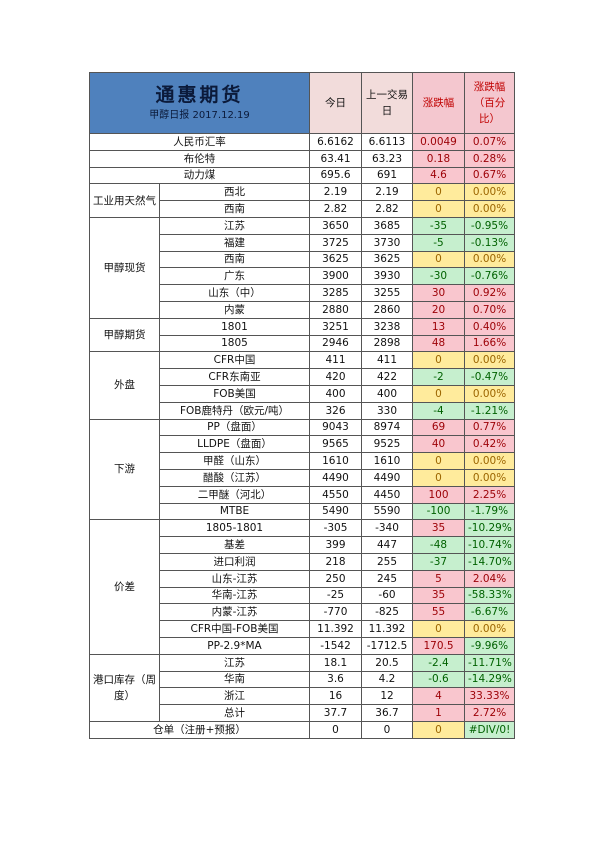 The width and height of the screenshot is (595, 842). I want to click on cell-pct: 0.40%, so click(489, 326).